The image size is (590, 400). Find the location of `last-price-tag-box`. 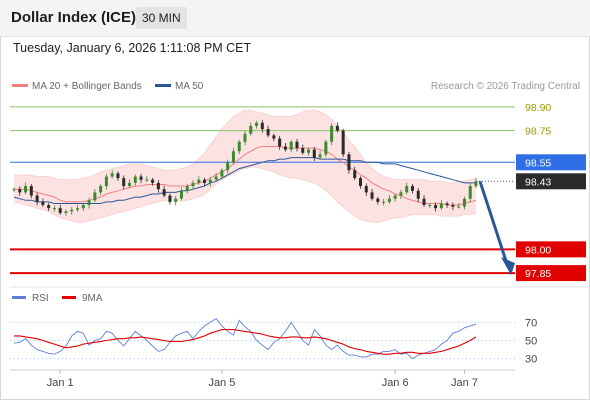

last-price-tag-box is located at coordinates (551, 181).